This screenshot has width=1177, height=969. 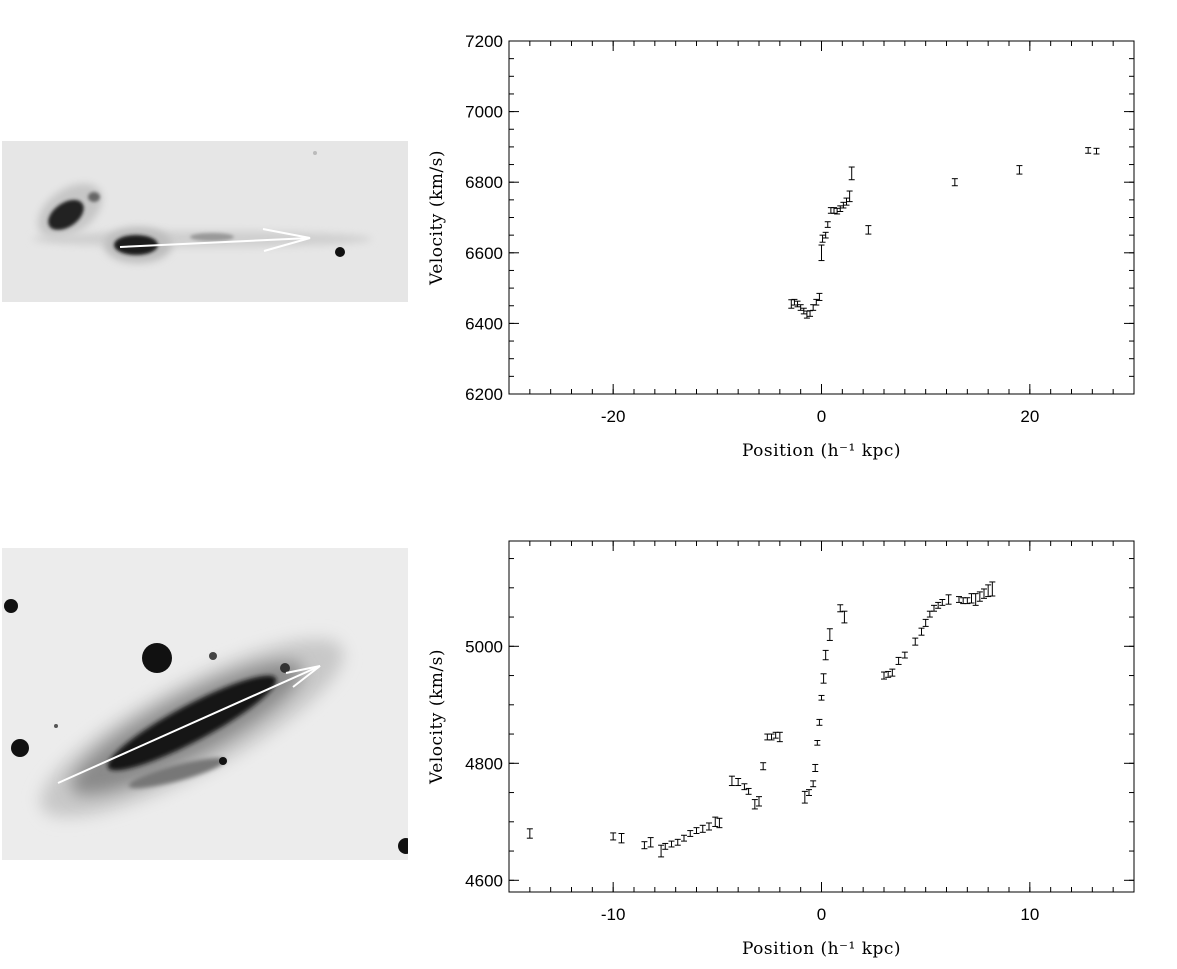 What do you see at coordinates (484, 112) in the screenshot?
I see `y-tick-label: 7000` at bounding box center [484, 112].